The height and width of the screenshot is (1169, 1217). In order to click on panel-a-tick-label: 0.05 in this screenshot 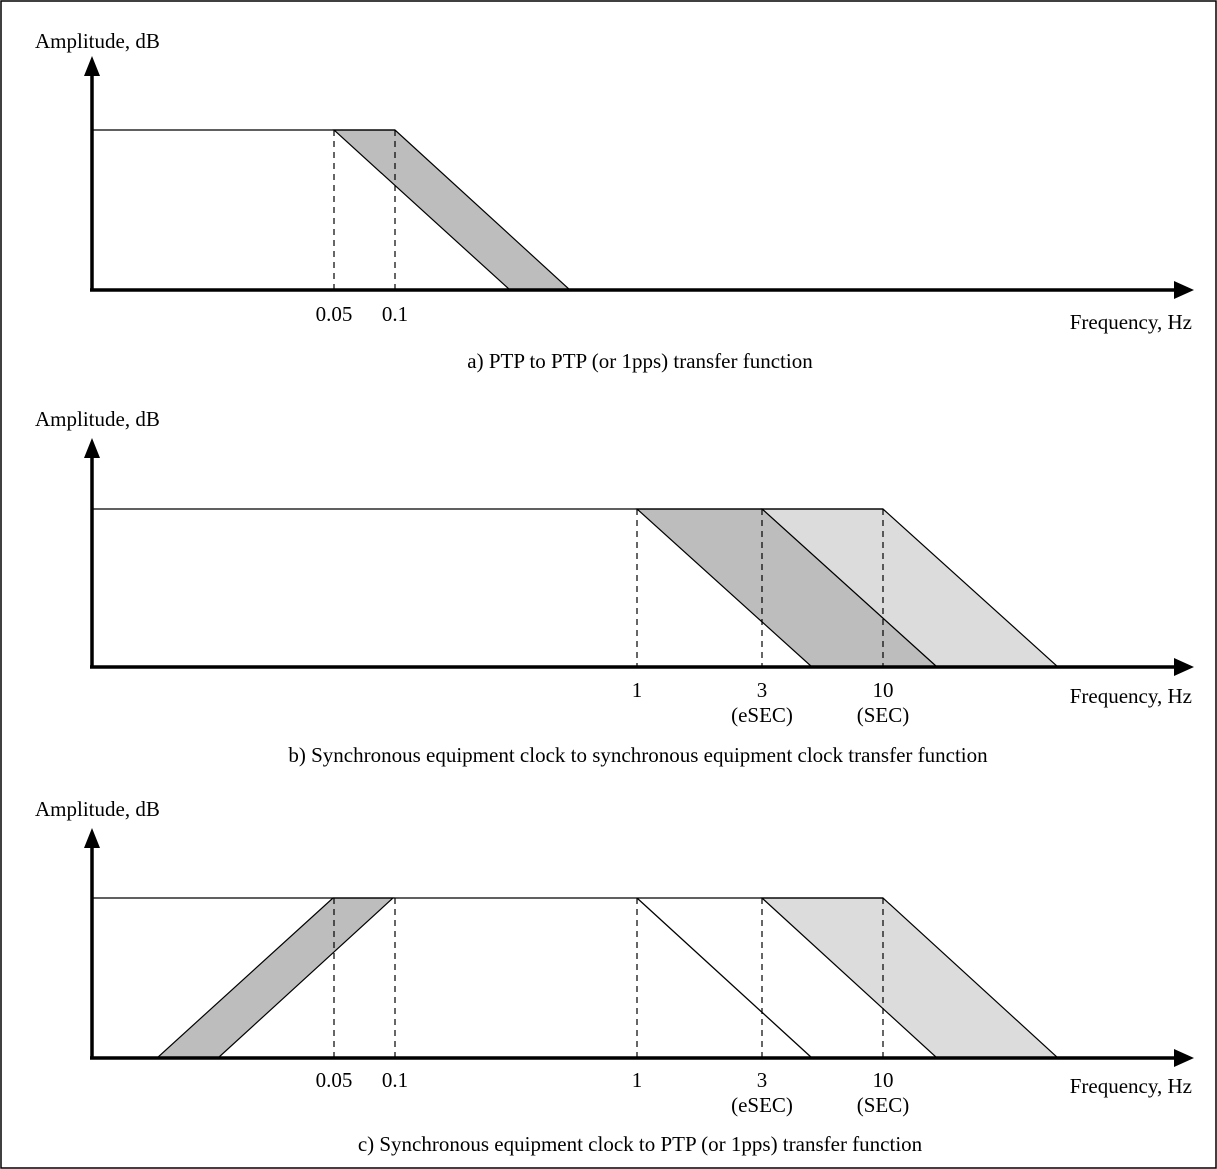, I will do `click(334, 314)`.